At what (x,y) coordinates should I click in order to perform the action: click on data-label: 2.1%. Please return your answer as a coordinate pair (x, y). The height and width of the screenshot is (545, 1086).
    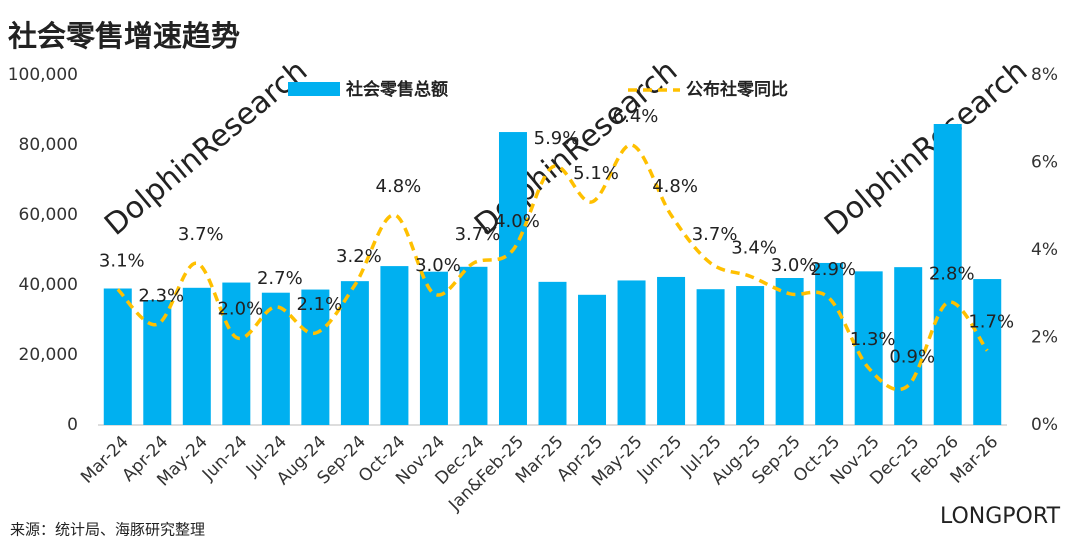
    Looking at the image, I should click on (320, 304).